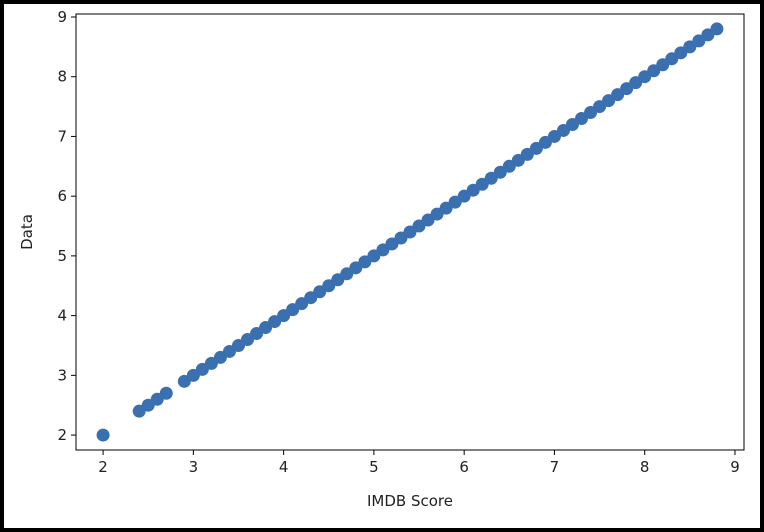 The image size is (764, 532). I want to click on y-tick-label: 6, so click(62, 196).